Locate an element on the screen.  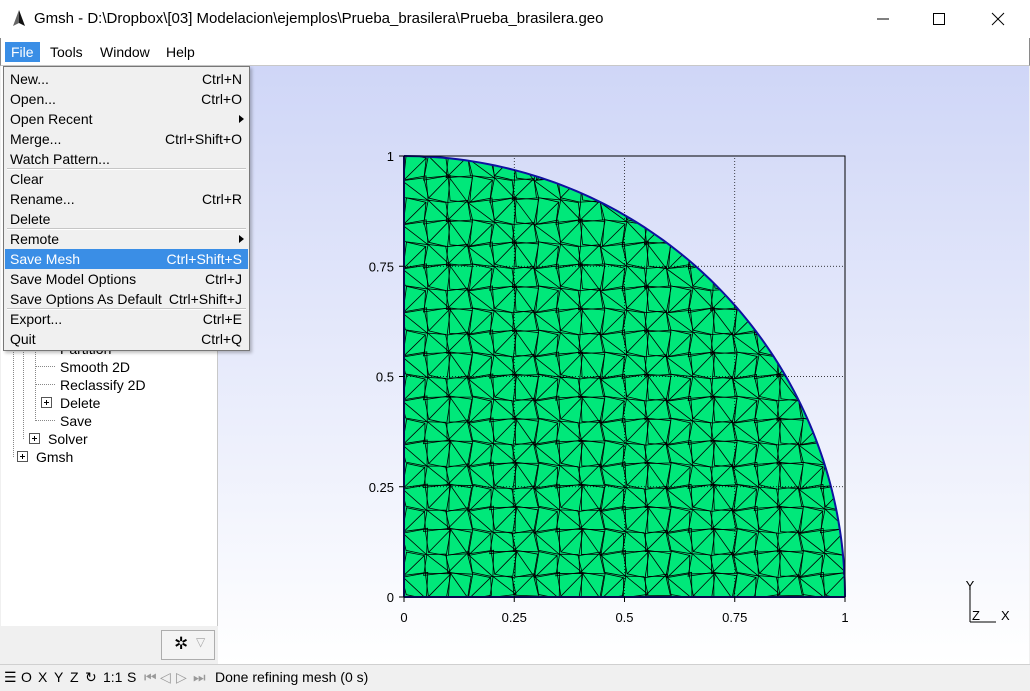
options-gear-button: ✲ ▽ is located at coordinates (188, 645).